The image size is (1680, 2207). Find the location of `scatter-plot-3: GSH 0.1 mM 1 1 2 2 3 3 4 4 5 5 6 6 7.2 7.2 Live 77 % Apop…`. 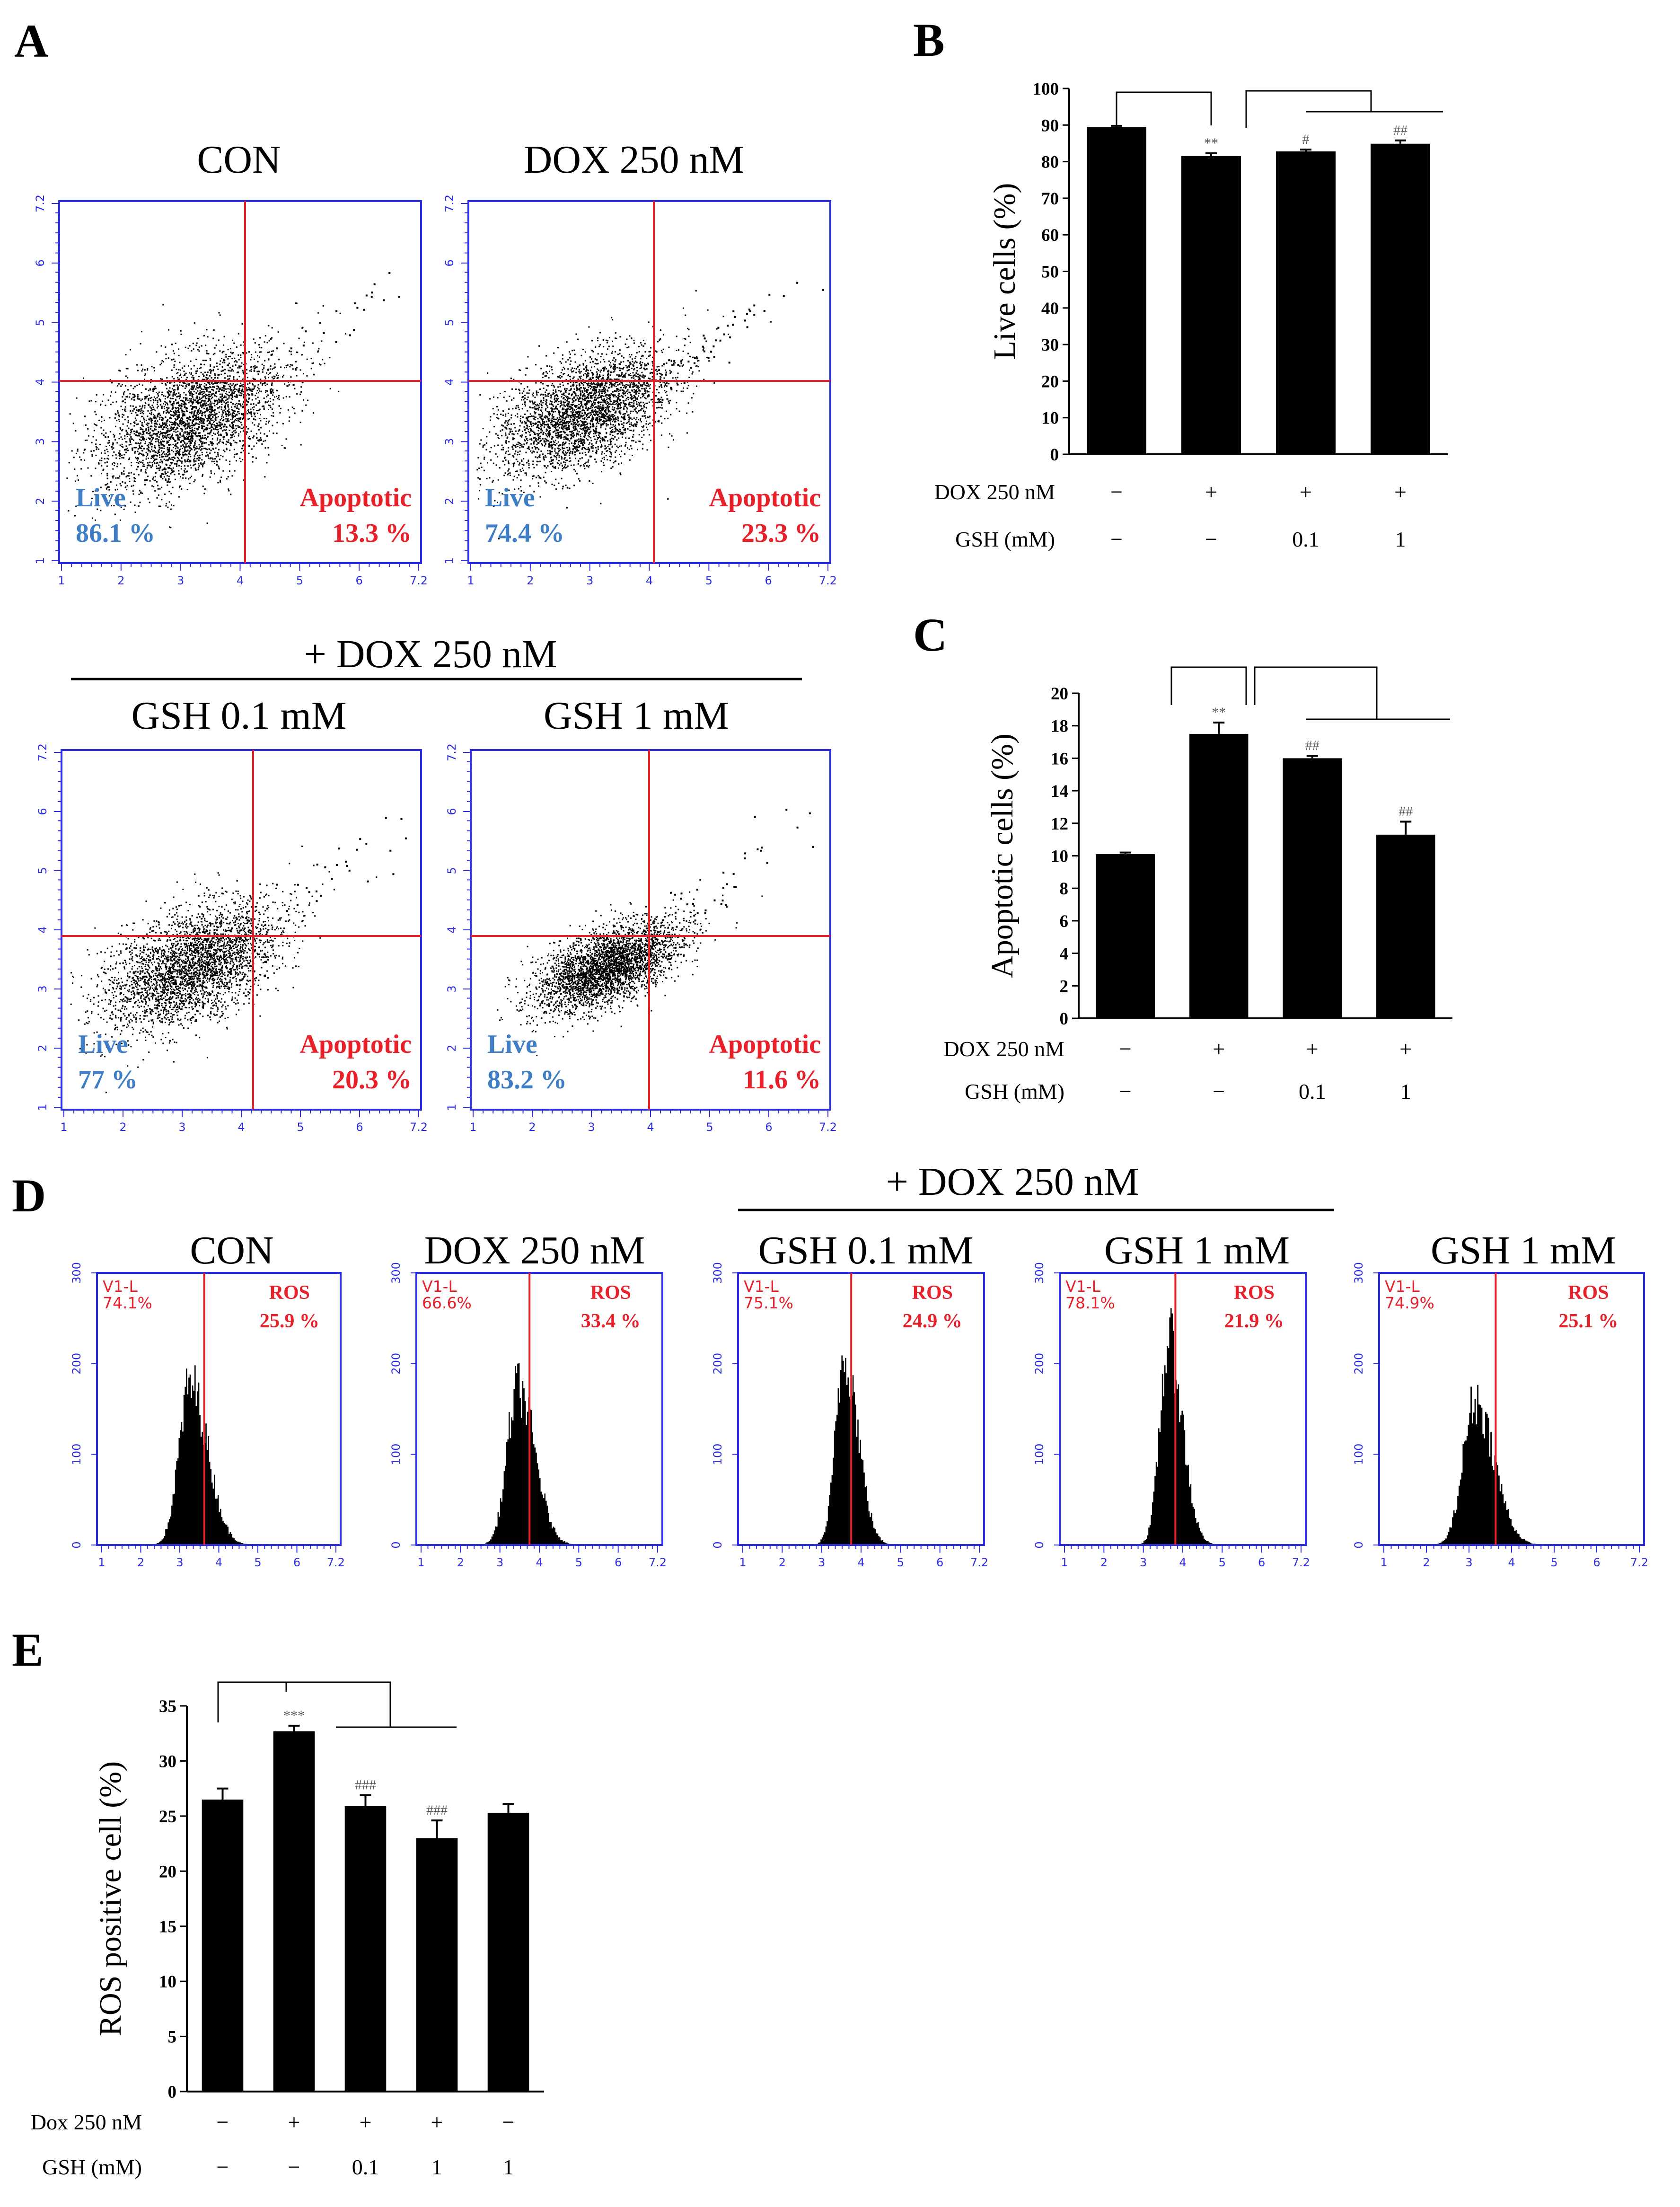

scatter-plot-3: GSH 0.1 mM 1 1 2 2 3 3 4 4 5 5 6 6 7.2 7.2 Live 77 % Apop… is located at coordinates (232, 914).